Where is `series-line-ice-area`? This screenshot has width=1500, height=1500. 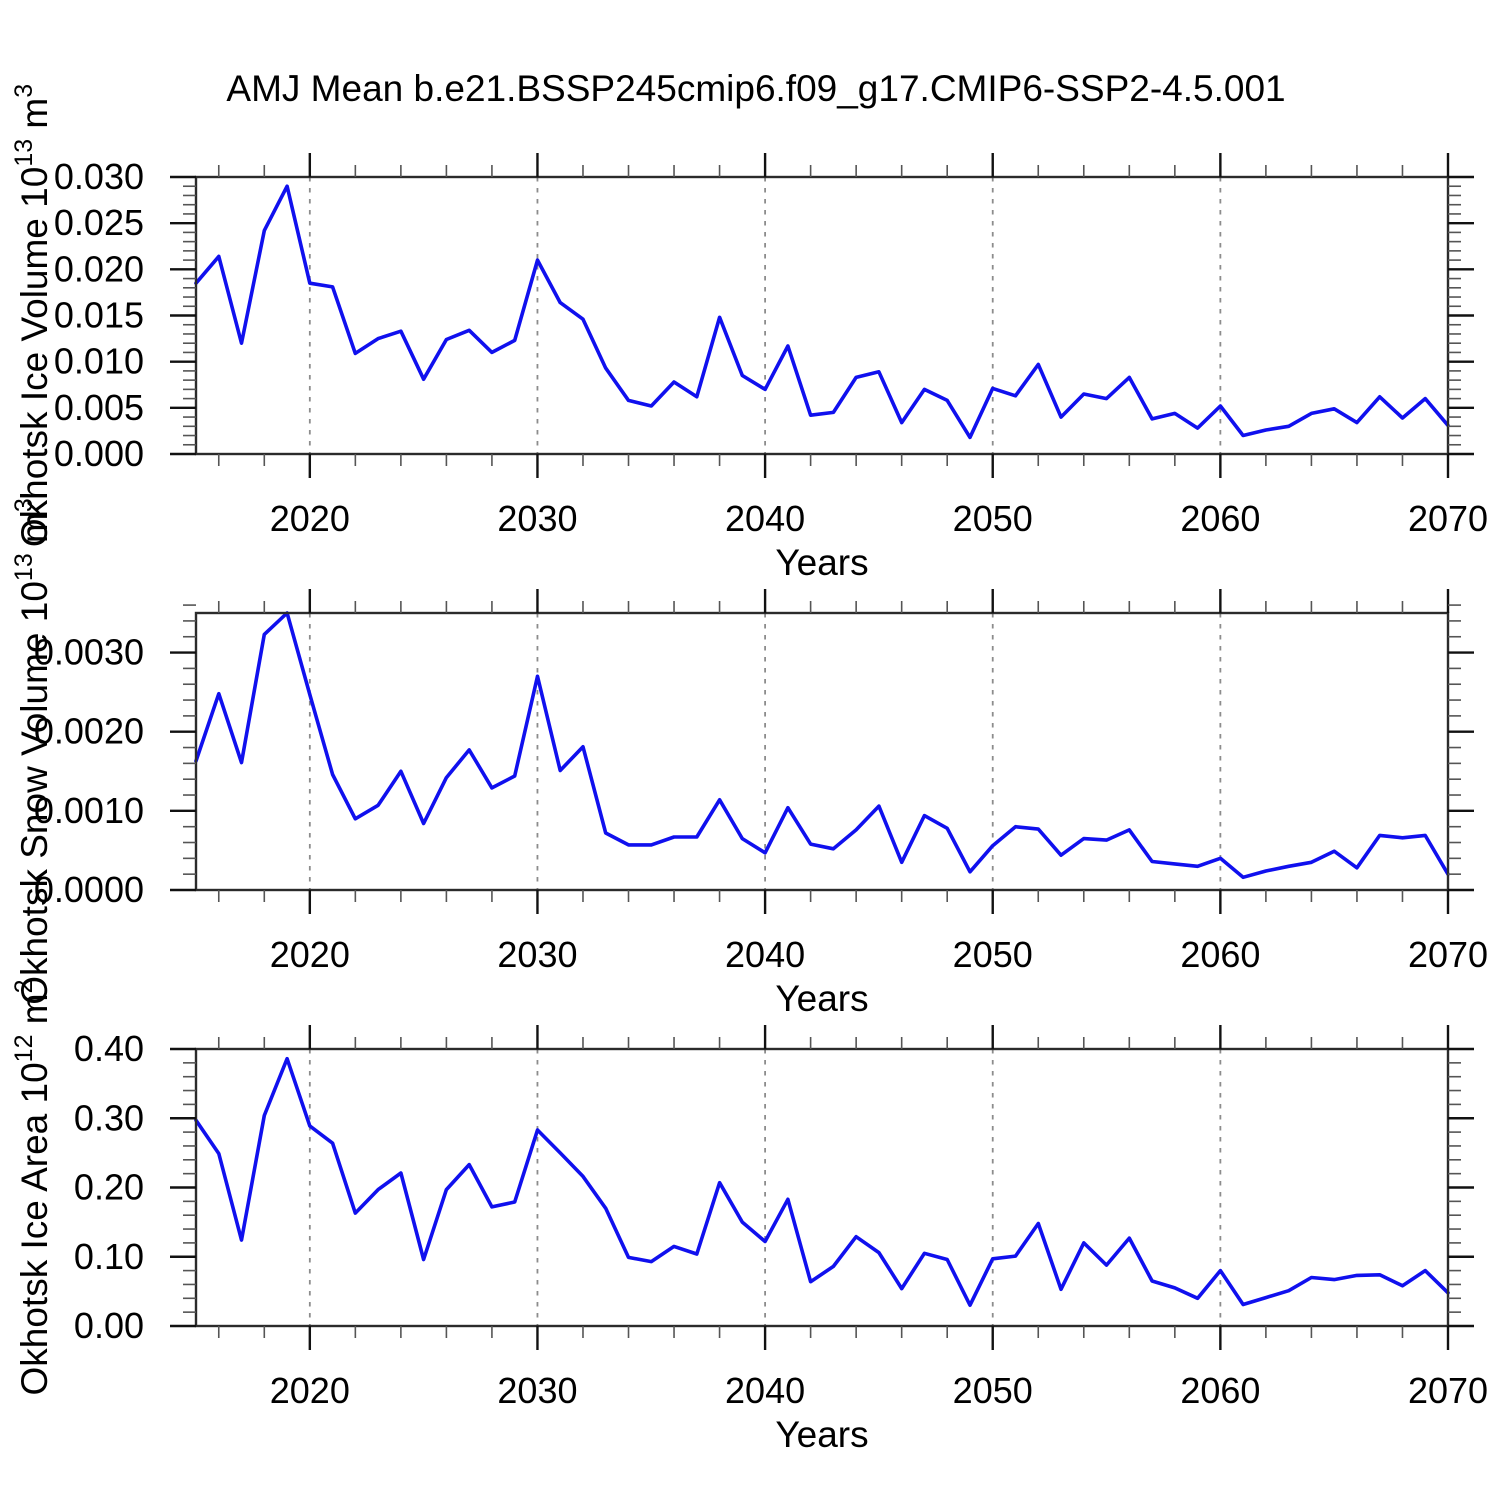 series-line-ice-area is located at coordinates (822, 1181).